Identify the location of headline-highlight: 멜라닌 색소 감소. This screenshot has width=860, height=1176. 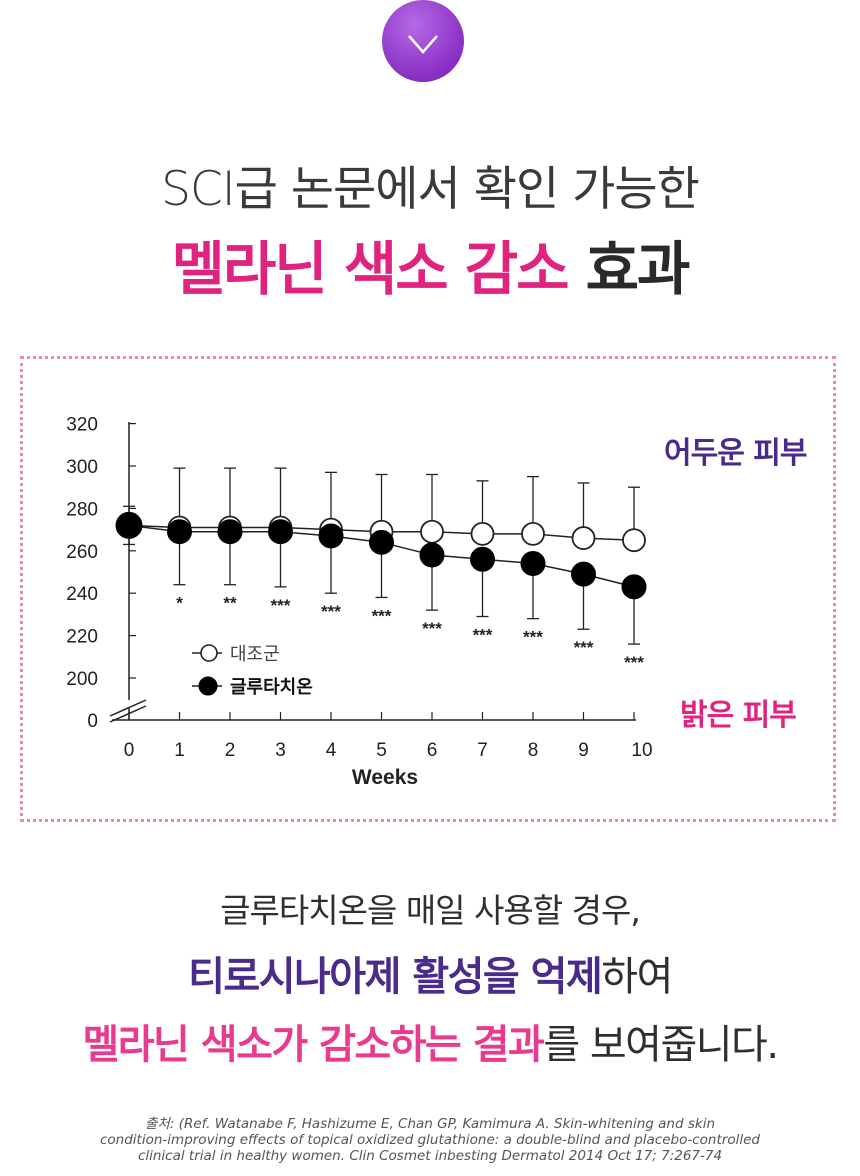
(370, 269).